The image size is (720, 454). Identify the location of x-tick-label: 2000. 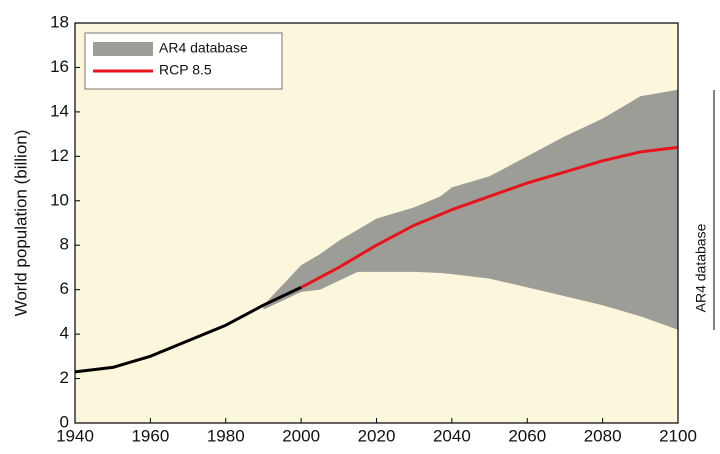
(301, 435).